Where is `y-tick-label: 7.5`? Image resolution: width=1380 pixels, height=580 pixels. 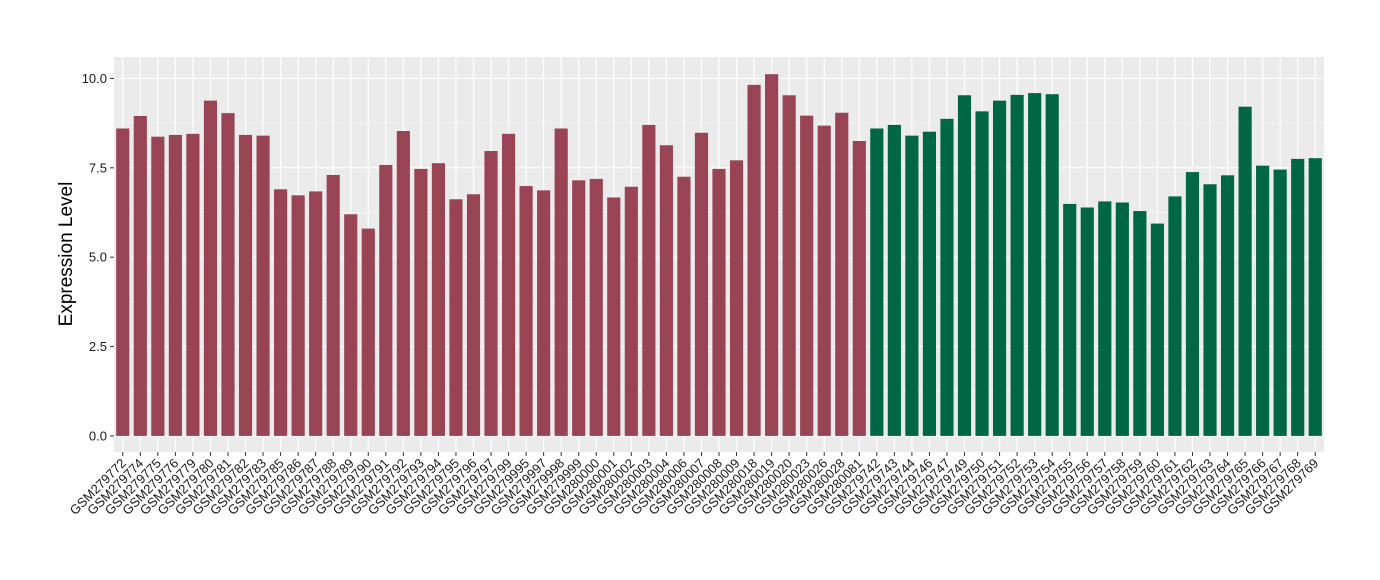 y-tick-label: 7.5 is located at coordinates (98, 167).